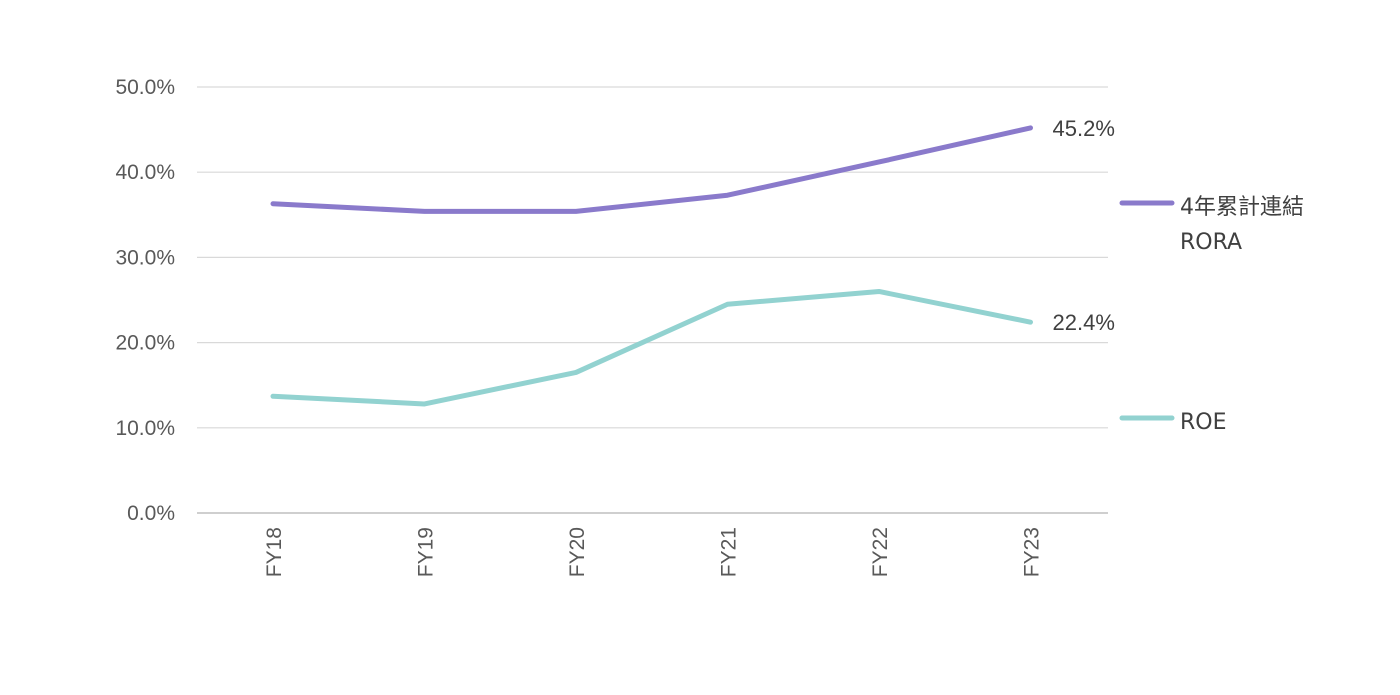  I want to click on x-tick-label: FY20, so click(577, 552).